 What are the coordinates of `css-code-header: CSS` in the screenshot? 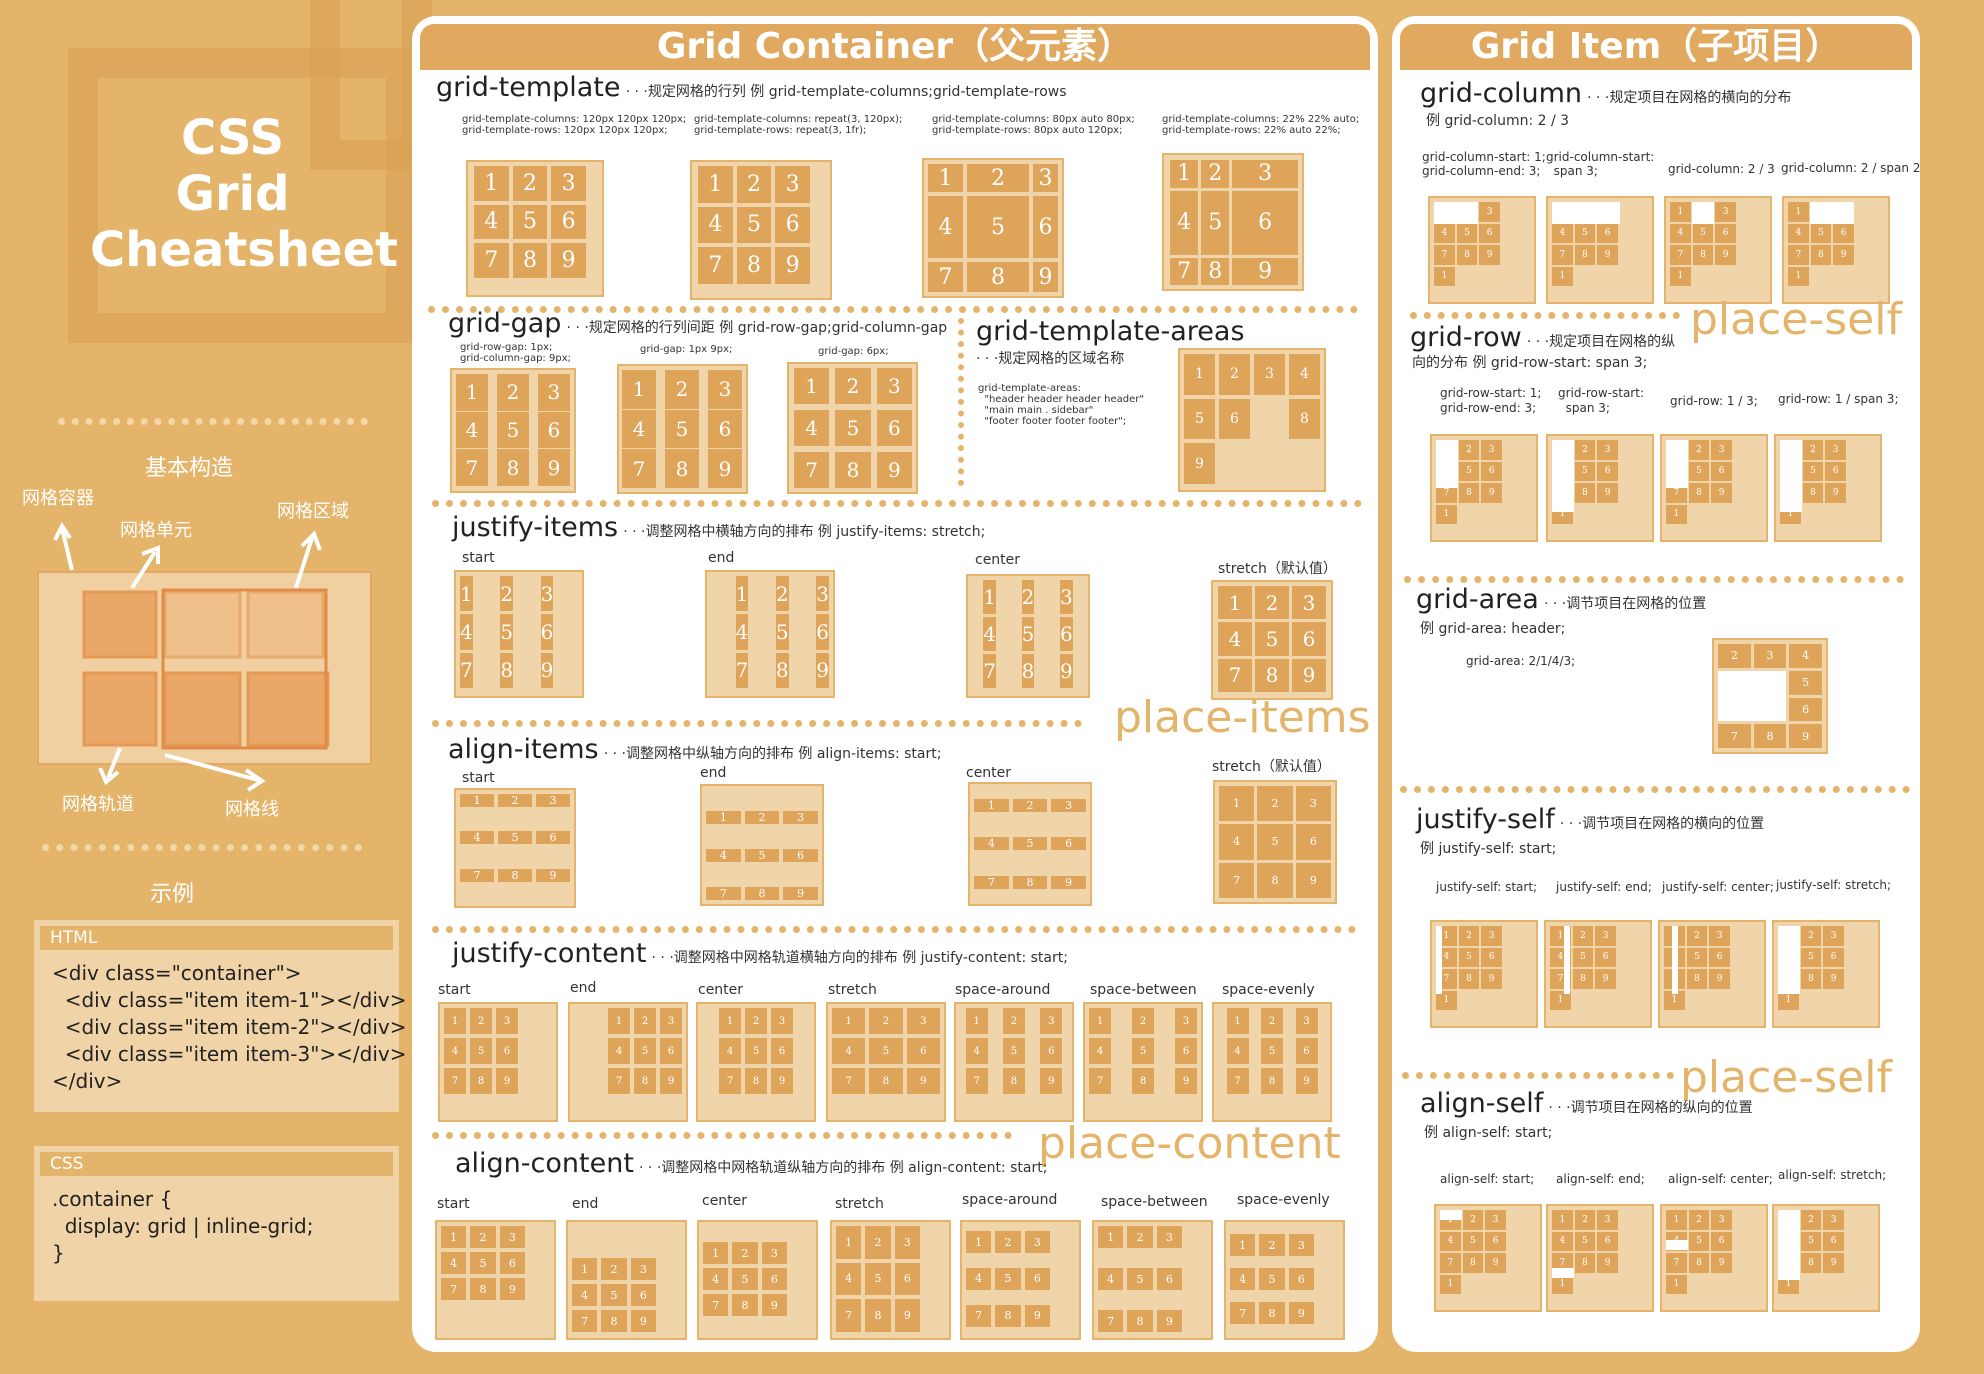 It's located at (216, 1164).